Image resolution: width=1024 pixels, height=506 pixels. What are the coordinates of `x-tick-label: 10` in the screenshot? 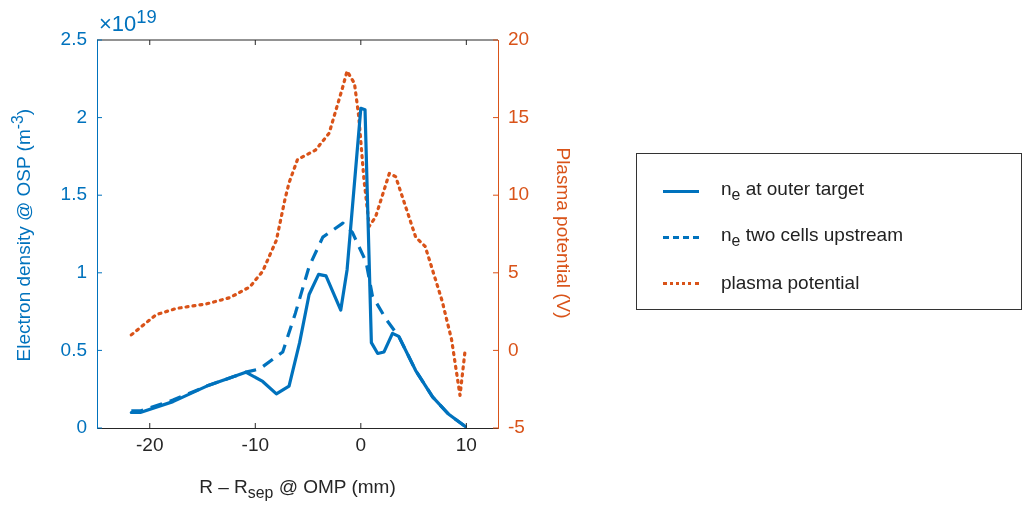 It's located at (466, 444).